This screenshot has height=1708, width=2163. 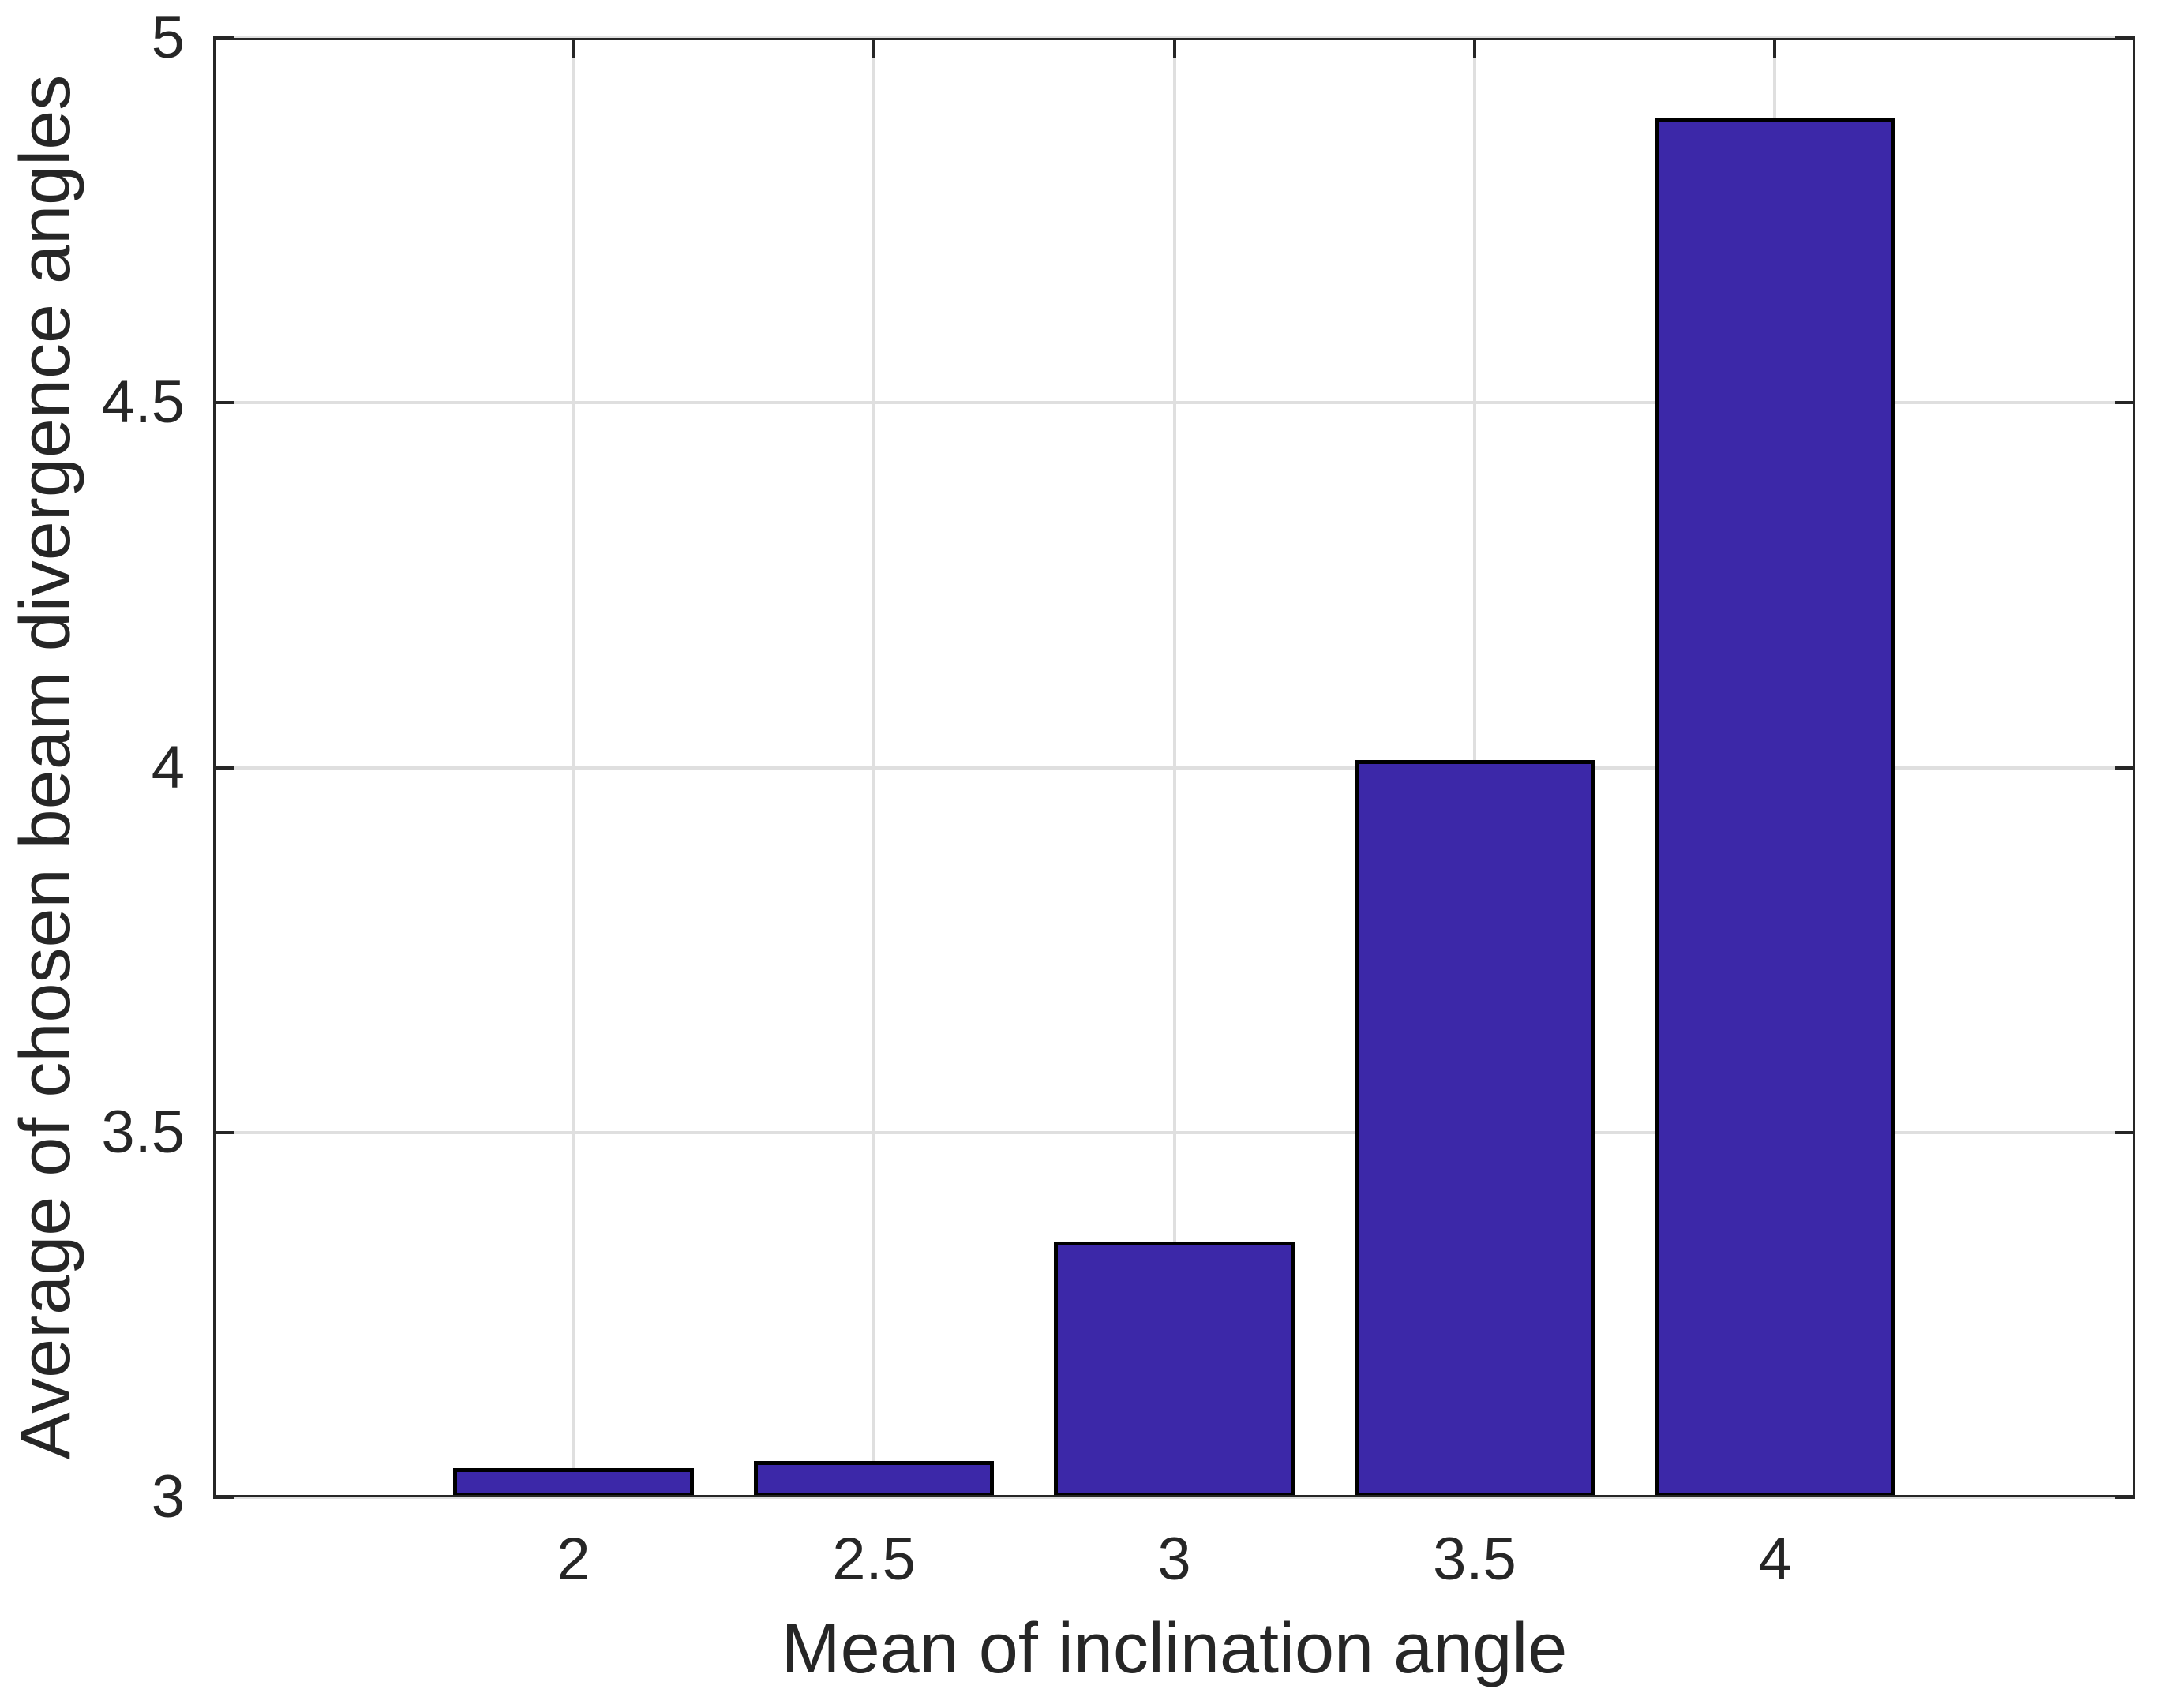 I want to click on x-tick-label: 2, so click(x=573, y=1559).